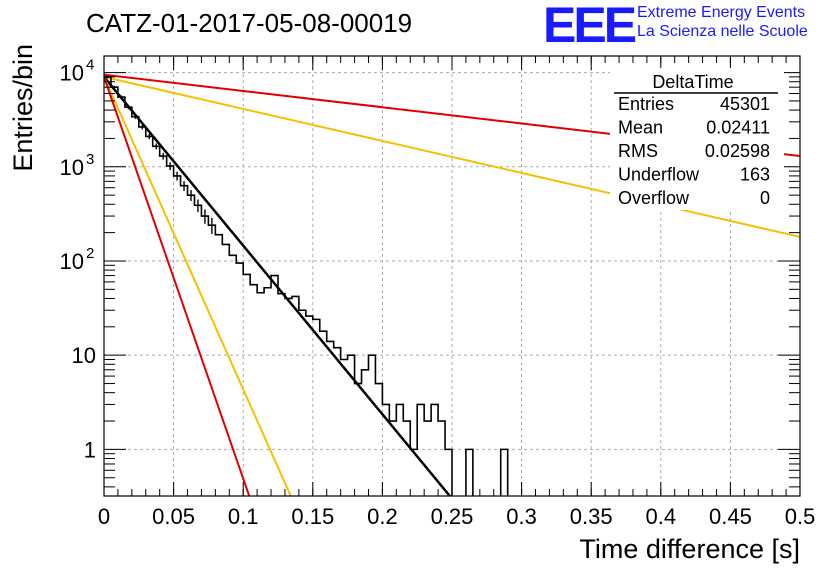 Image resolution: width=836 pixels, height=572 pixels. Describe the element at coordinates (591, 516) in the screenshot. I see `x-tick-label: 0.35` at that location.